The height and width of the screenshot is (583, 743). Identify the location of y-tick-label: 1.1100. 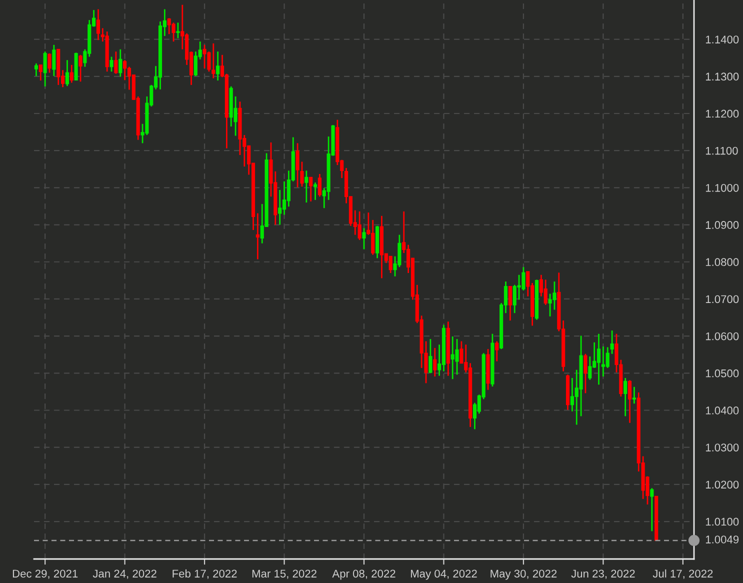
(722, 150).